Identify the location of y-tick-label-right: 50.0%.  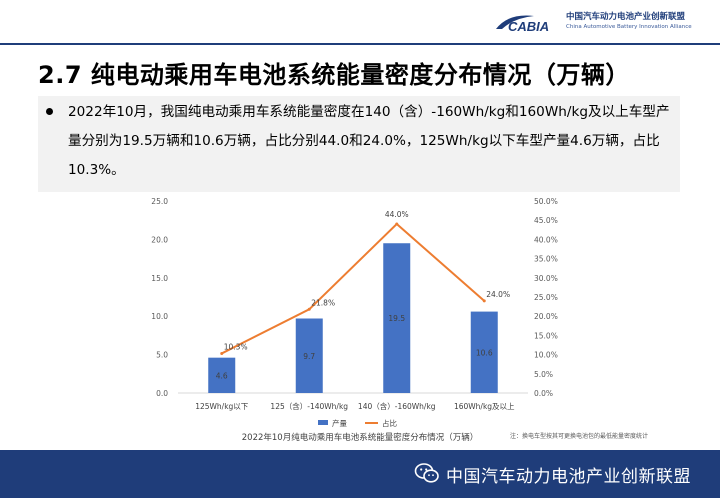
(546, 201).